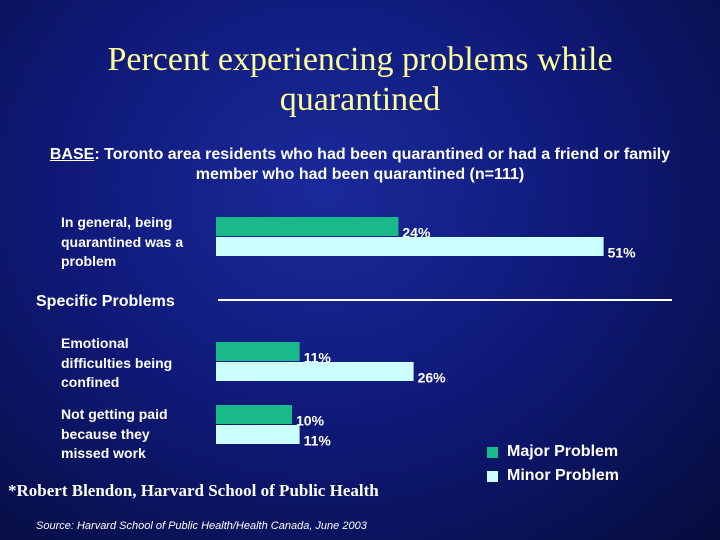 This screenshot has width=720, height=540. I want to click on section-divider, so click(445, 300).